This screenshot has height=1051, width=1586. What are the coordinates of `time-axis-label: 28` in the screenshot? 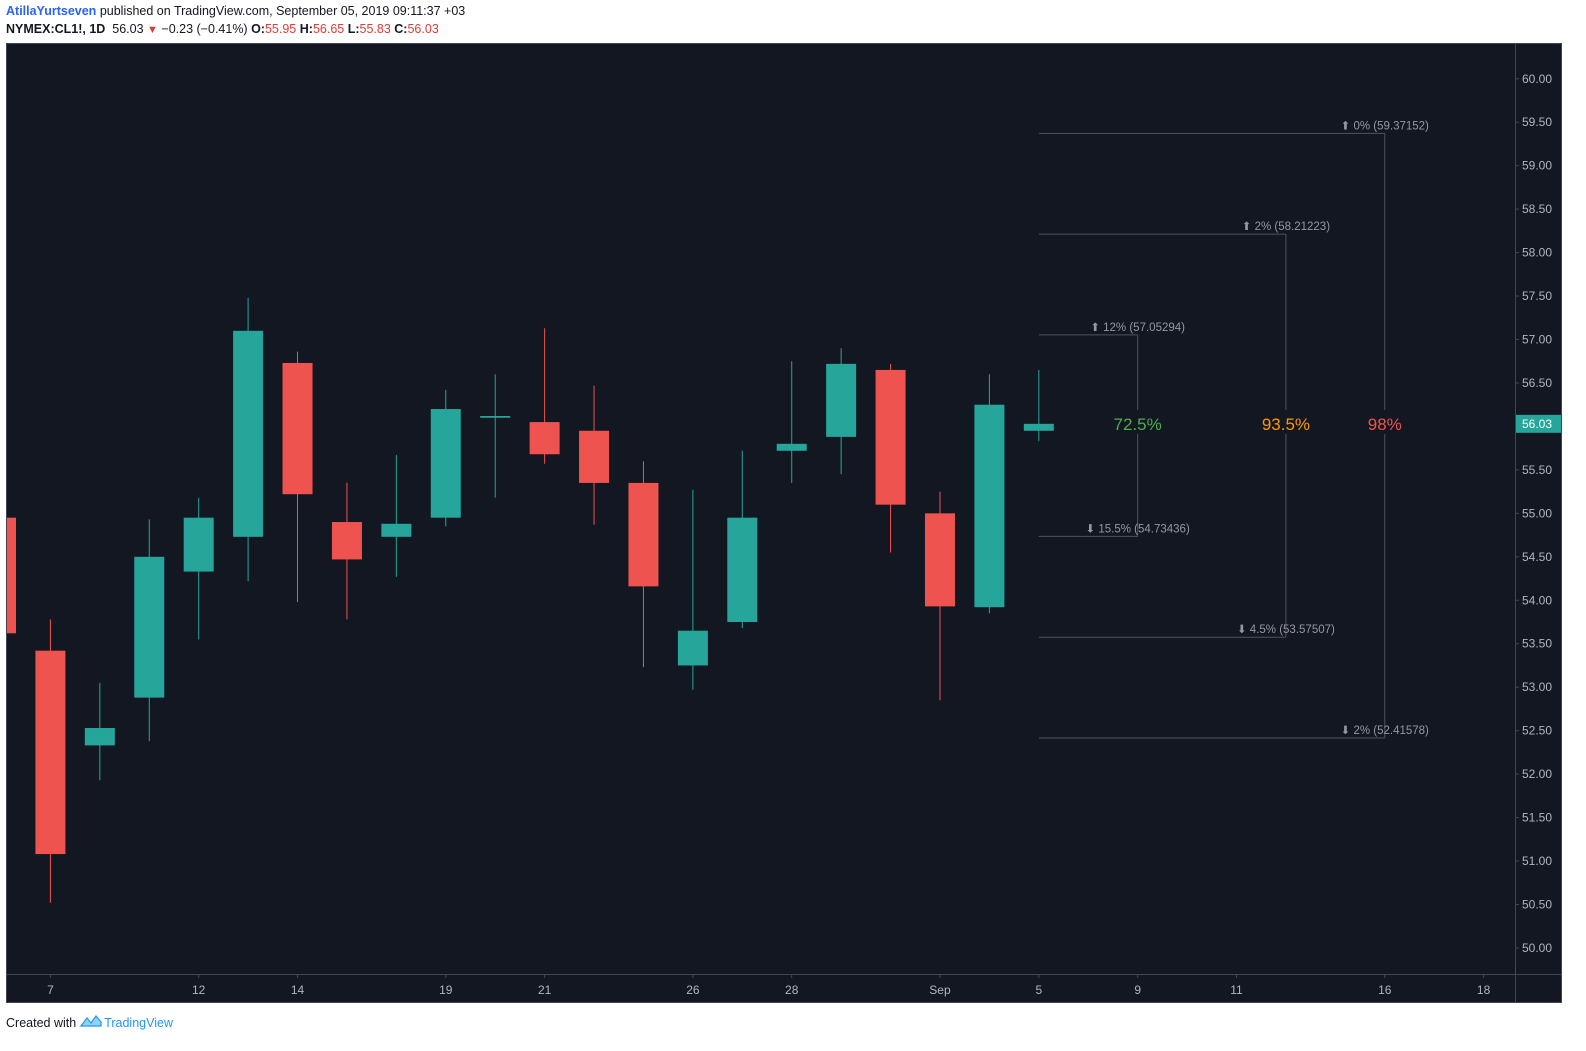 It's located at (792, 990).